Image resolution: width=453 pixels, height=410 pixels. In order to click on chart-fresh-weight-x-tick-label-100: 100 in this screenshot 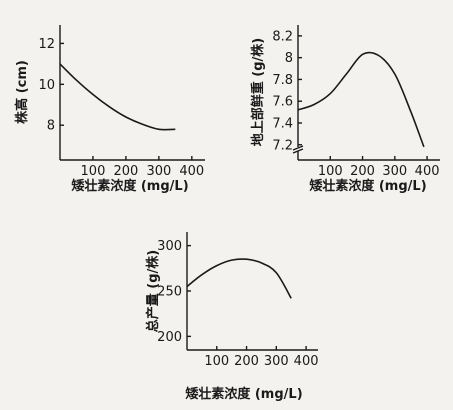, I will do `click(330, 171)`.